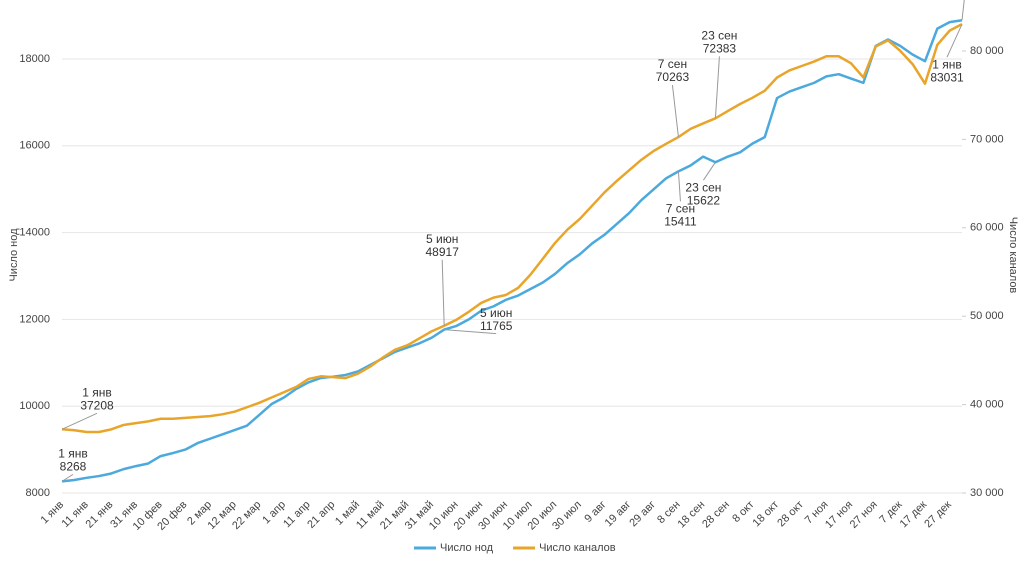 The height and width of the screenshot is (563, 1024). Describe the element at coordinates (987, 139) in the screenshot. I see `y2-tick-label: 70 000` at that location.